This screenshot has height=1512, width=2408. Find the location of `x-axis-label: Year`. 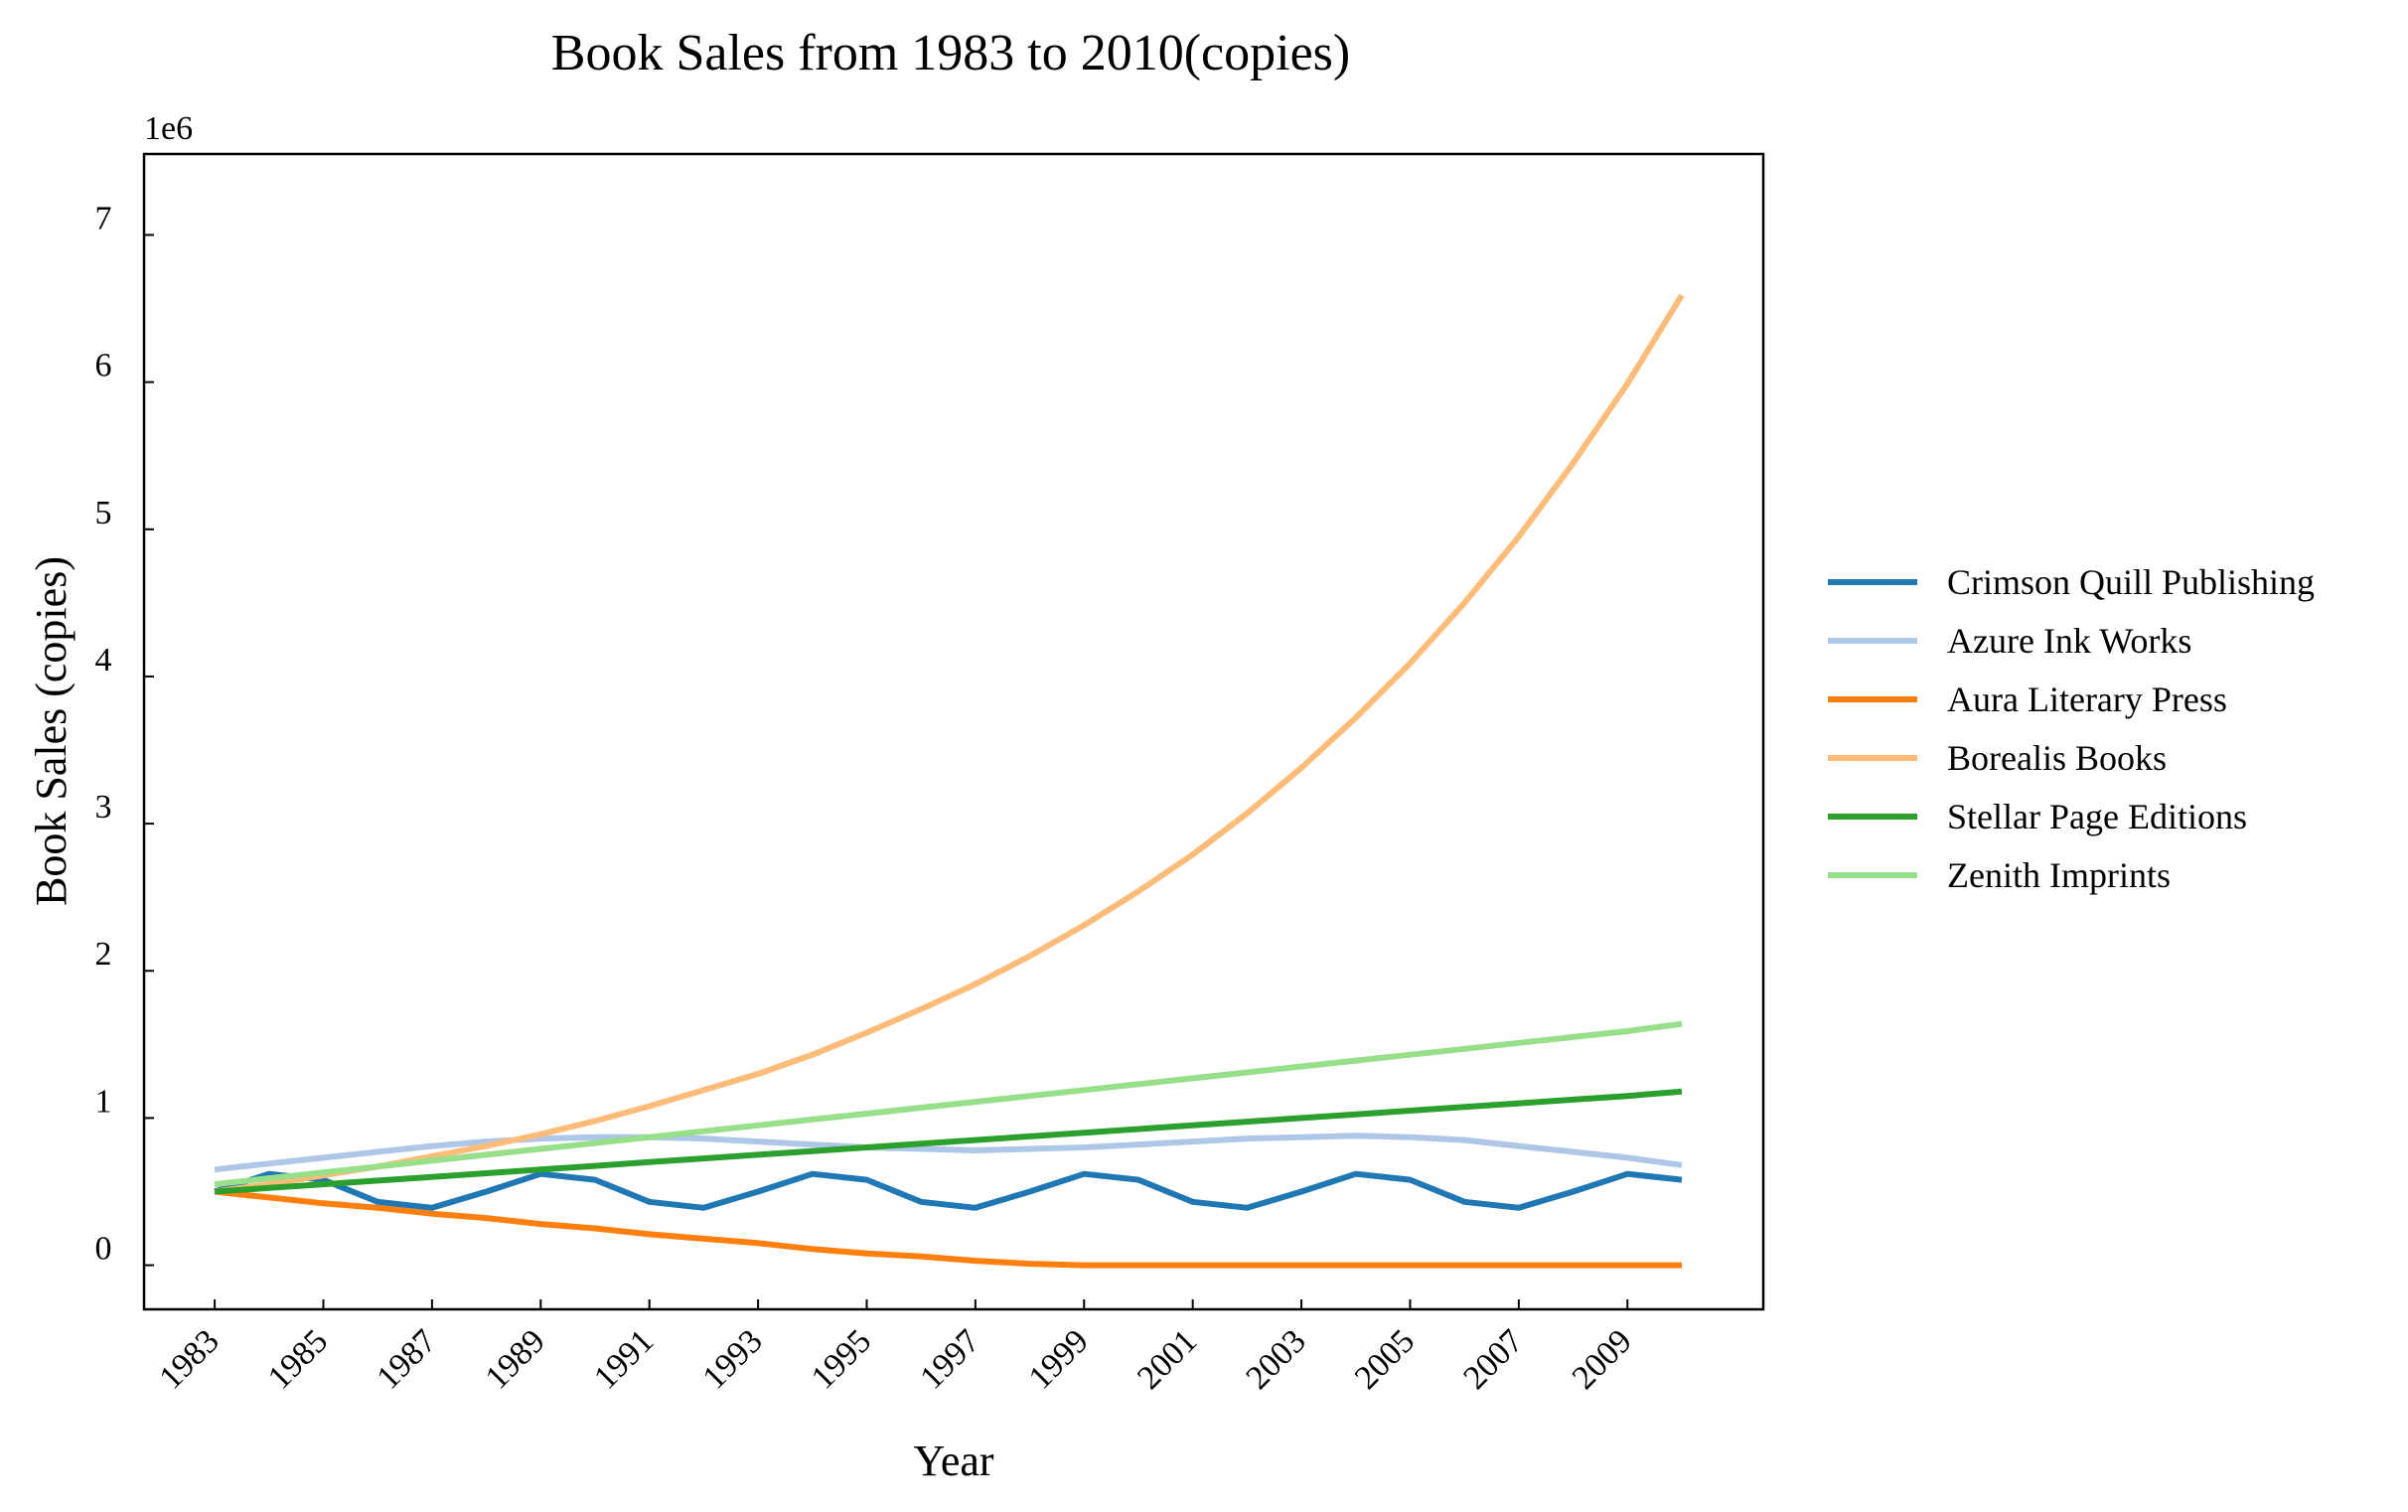

x-axis-label: Year is located at coordinates (953, 1460).